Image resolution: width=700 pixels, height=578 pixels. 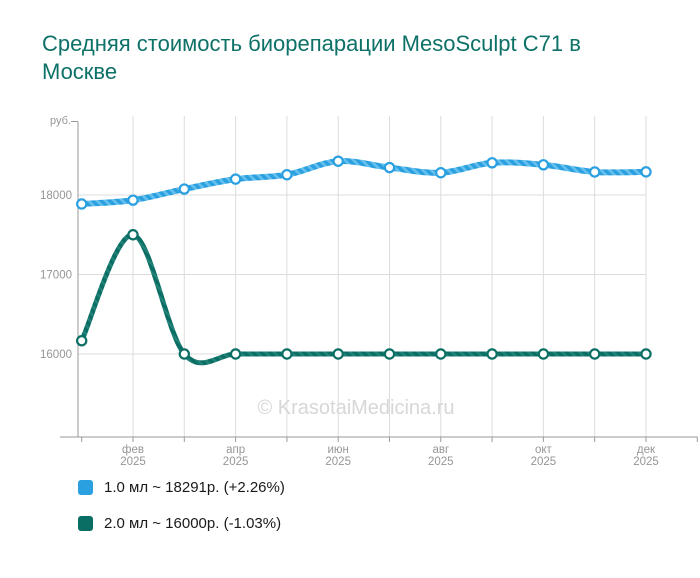 What do you see at coordinates (56, 276) in the screenshot?
I see `y-tick-label: 17000` at bounding box center [56, 276].